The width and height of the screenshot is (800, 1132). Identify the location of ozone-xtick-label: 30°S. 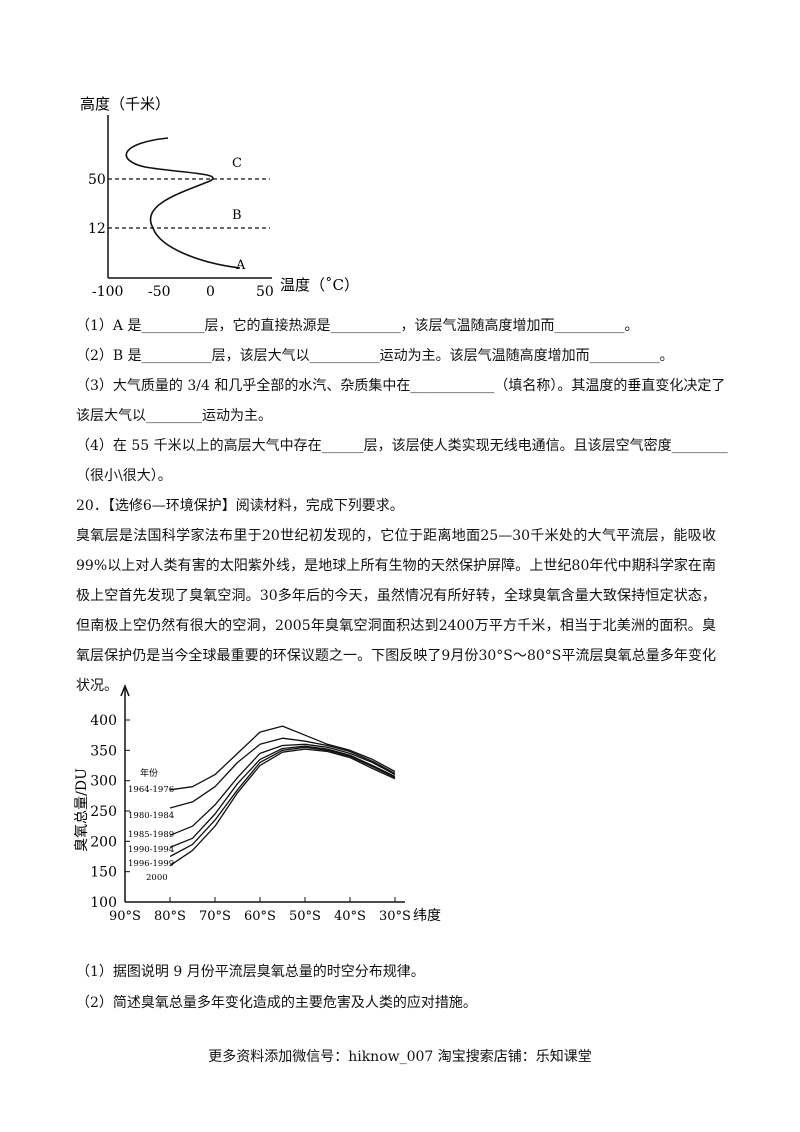
(395, 916).